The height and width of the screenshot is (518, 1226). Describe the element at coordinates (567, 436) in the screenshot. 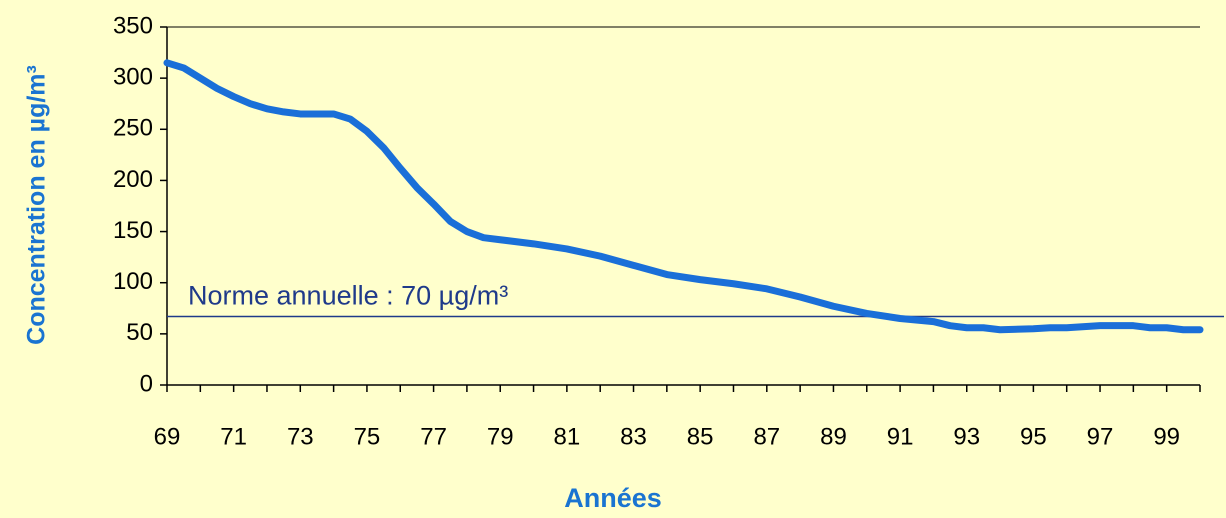

I see `x-tick-label: 81` at that location.